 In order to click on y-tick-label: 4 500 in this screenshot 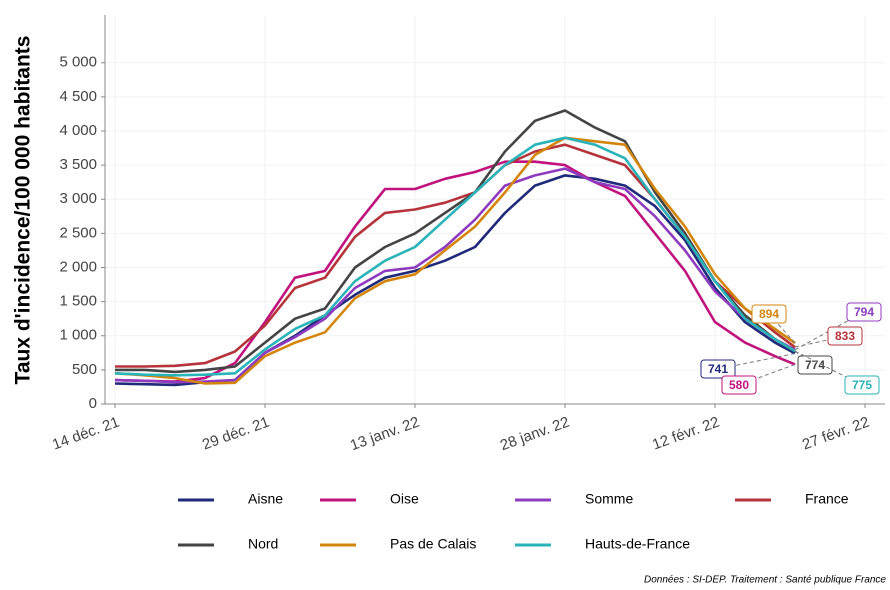, I will do `click(78, 96)`.